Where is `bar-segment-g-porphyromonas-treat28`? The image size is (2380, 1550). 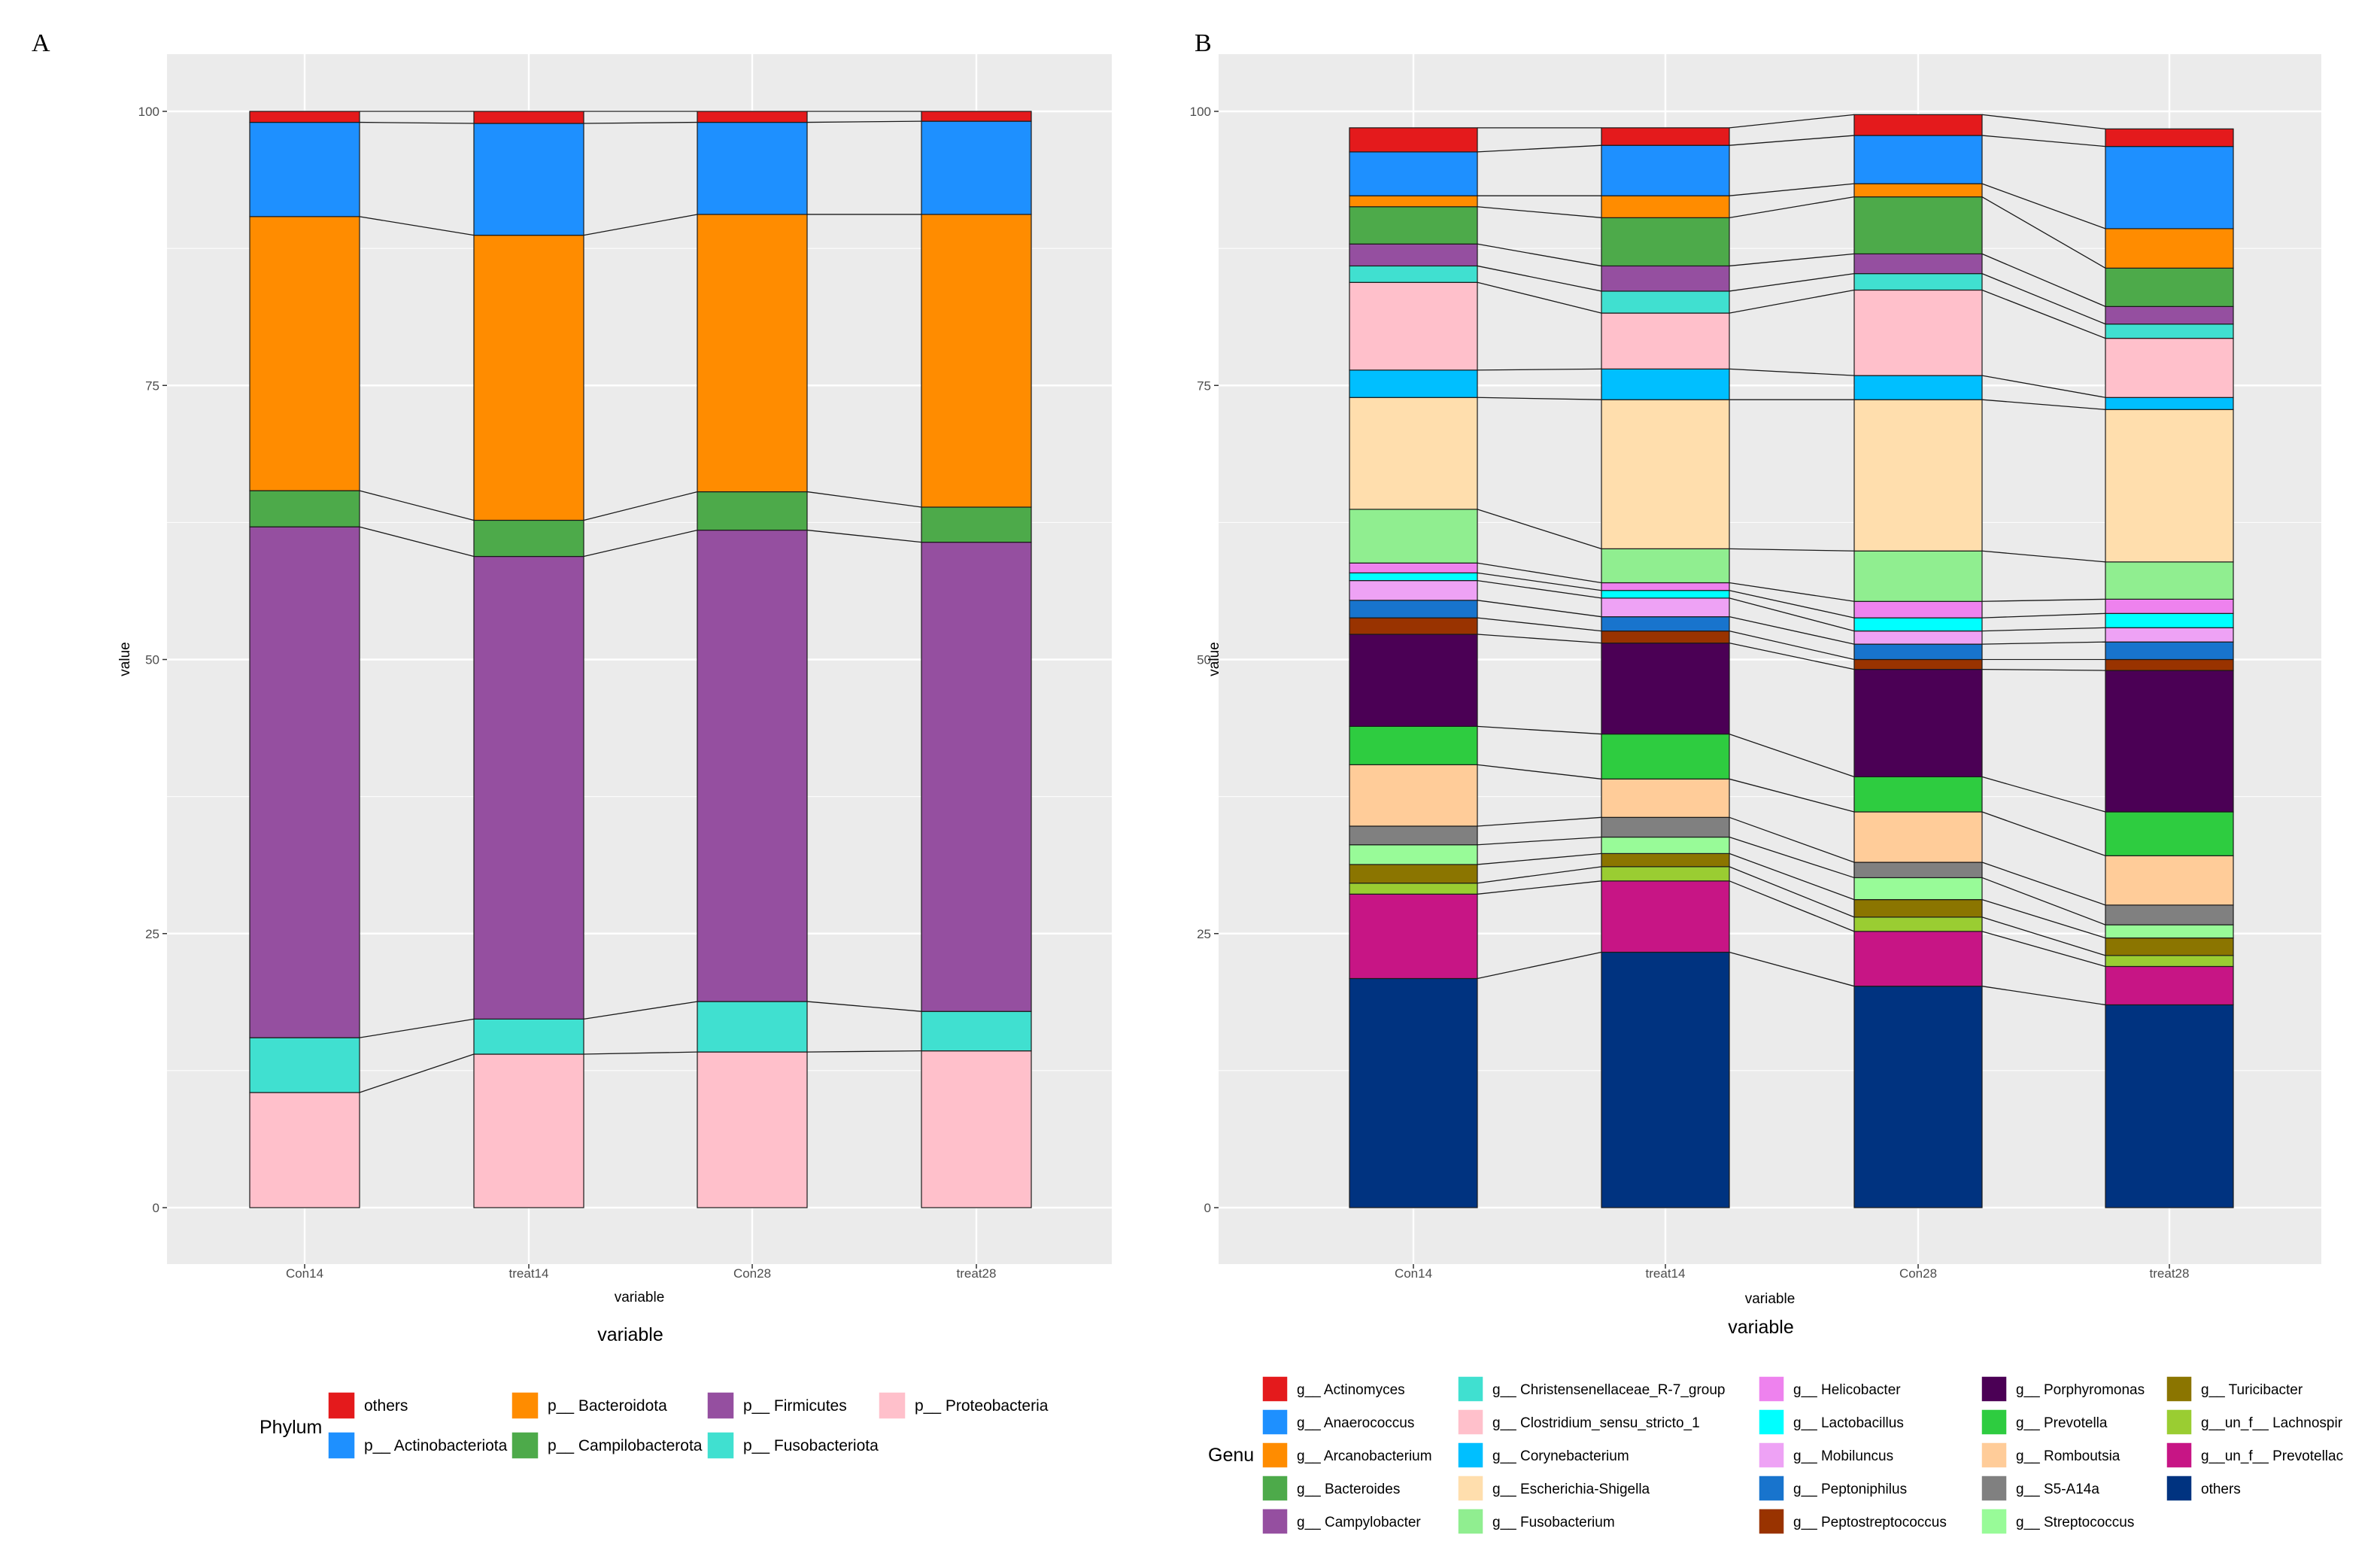 bar-segment-g-porphyromonas-treat28 is located at coordinates (2169, 741).